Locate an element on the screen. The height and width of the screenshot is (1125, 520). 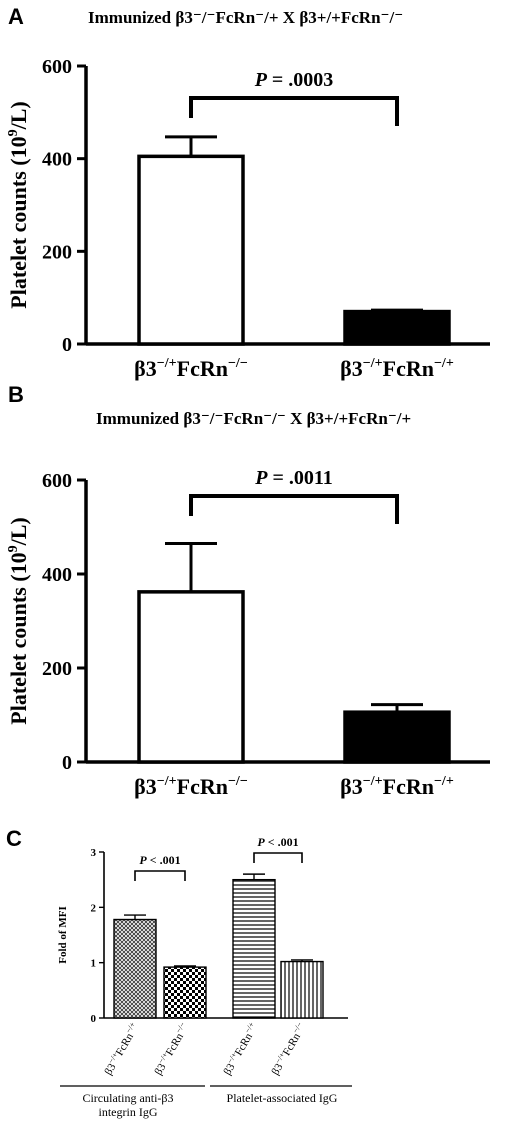
panel-a-title: Immunized β3⁻/⁻FcRn⁻/+ X β3+/+FcRn⁻/⁻ is located at coordinates (246, 17).